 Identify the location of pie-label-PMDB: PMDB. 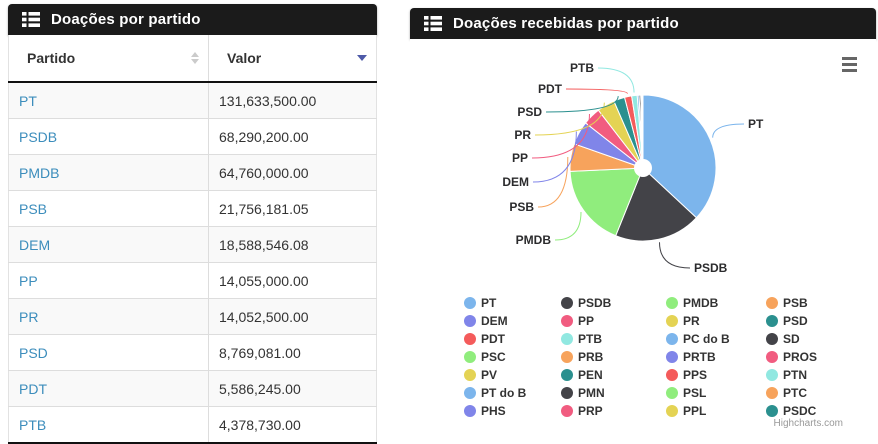
(534, 240).